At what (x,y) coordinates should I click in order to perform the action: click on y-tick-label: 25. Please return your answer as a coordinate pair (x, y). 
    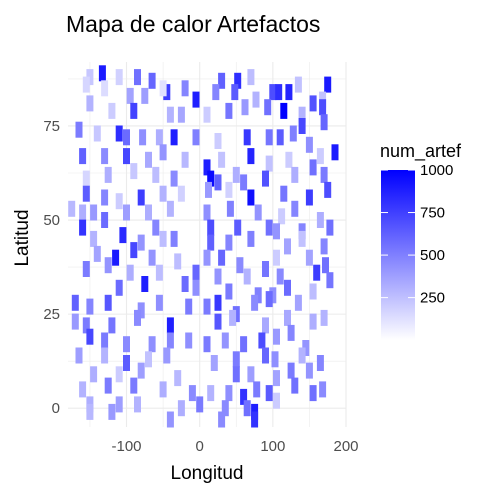
    Looking at the image, I should click on (51, 314).